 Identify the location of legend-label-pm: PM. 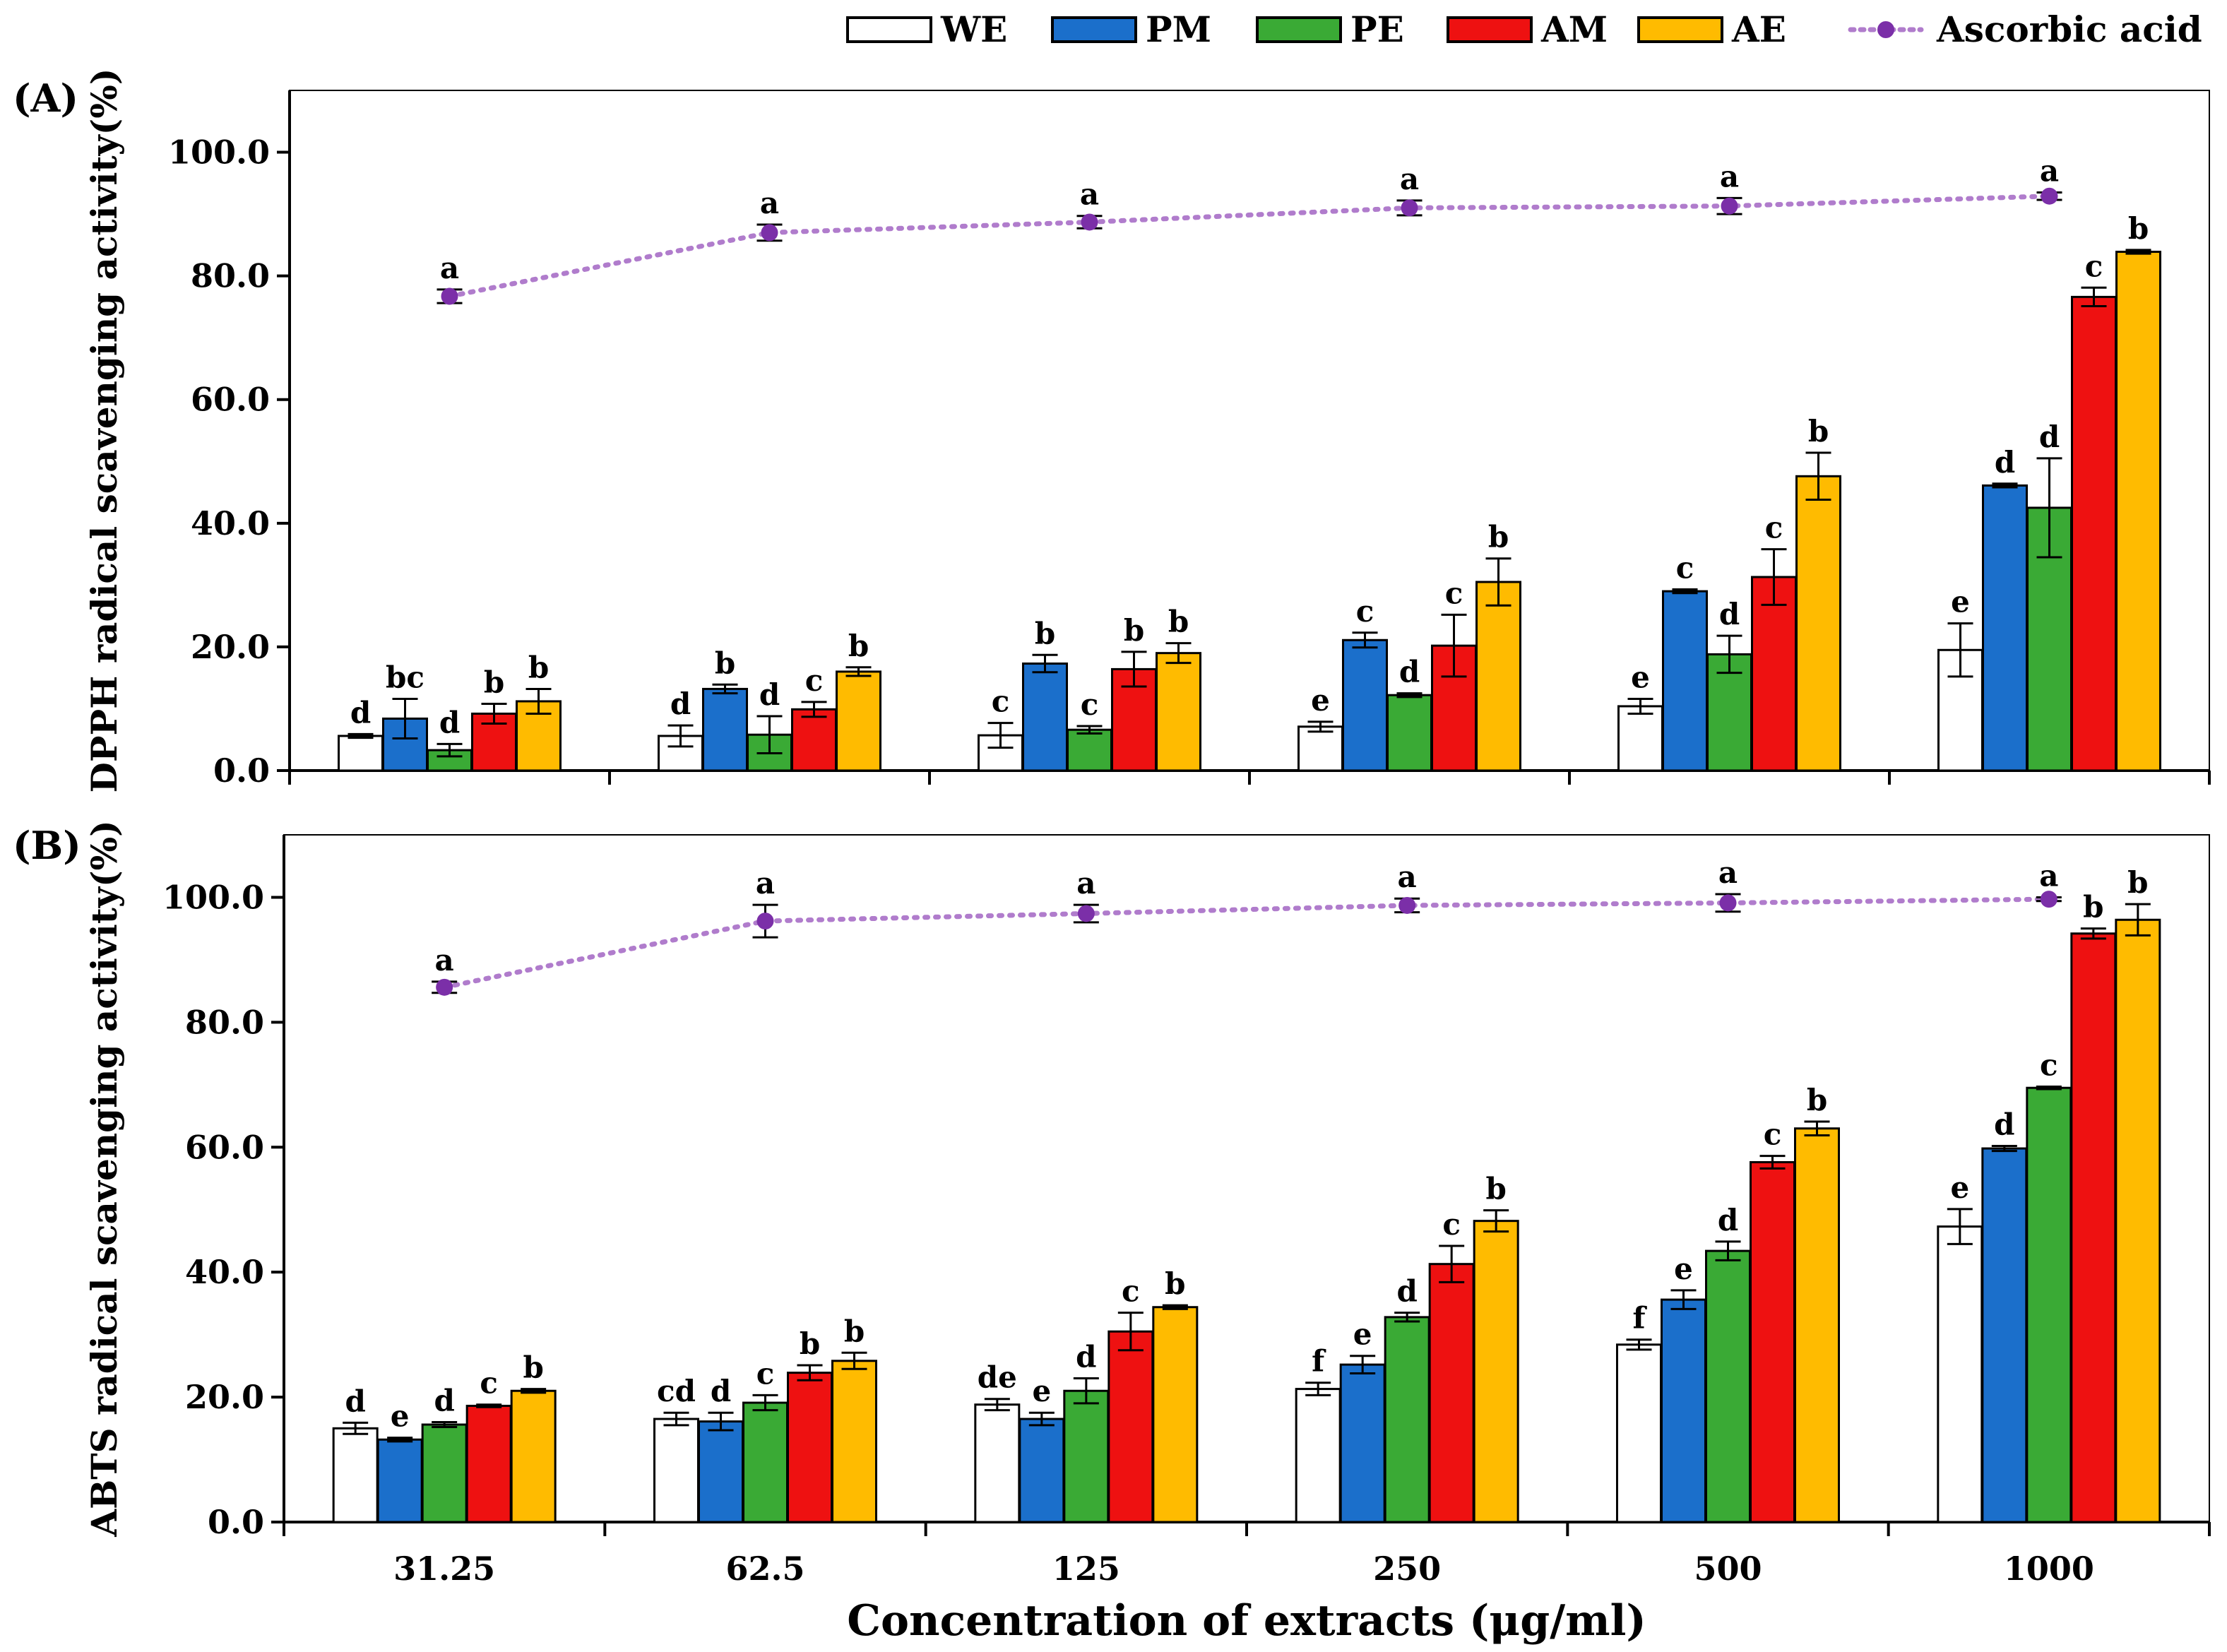
(1178, 29).